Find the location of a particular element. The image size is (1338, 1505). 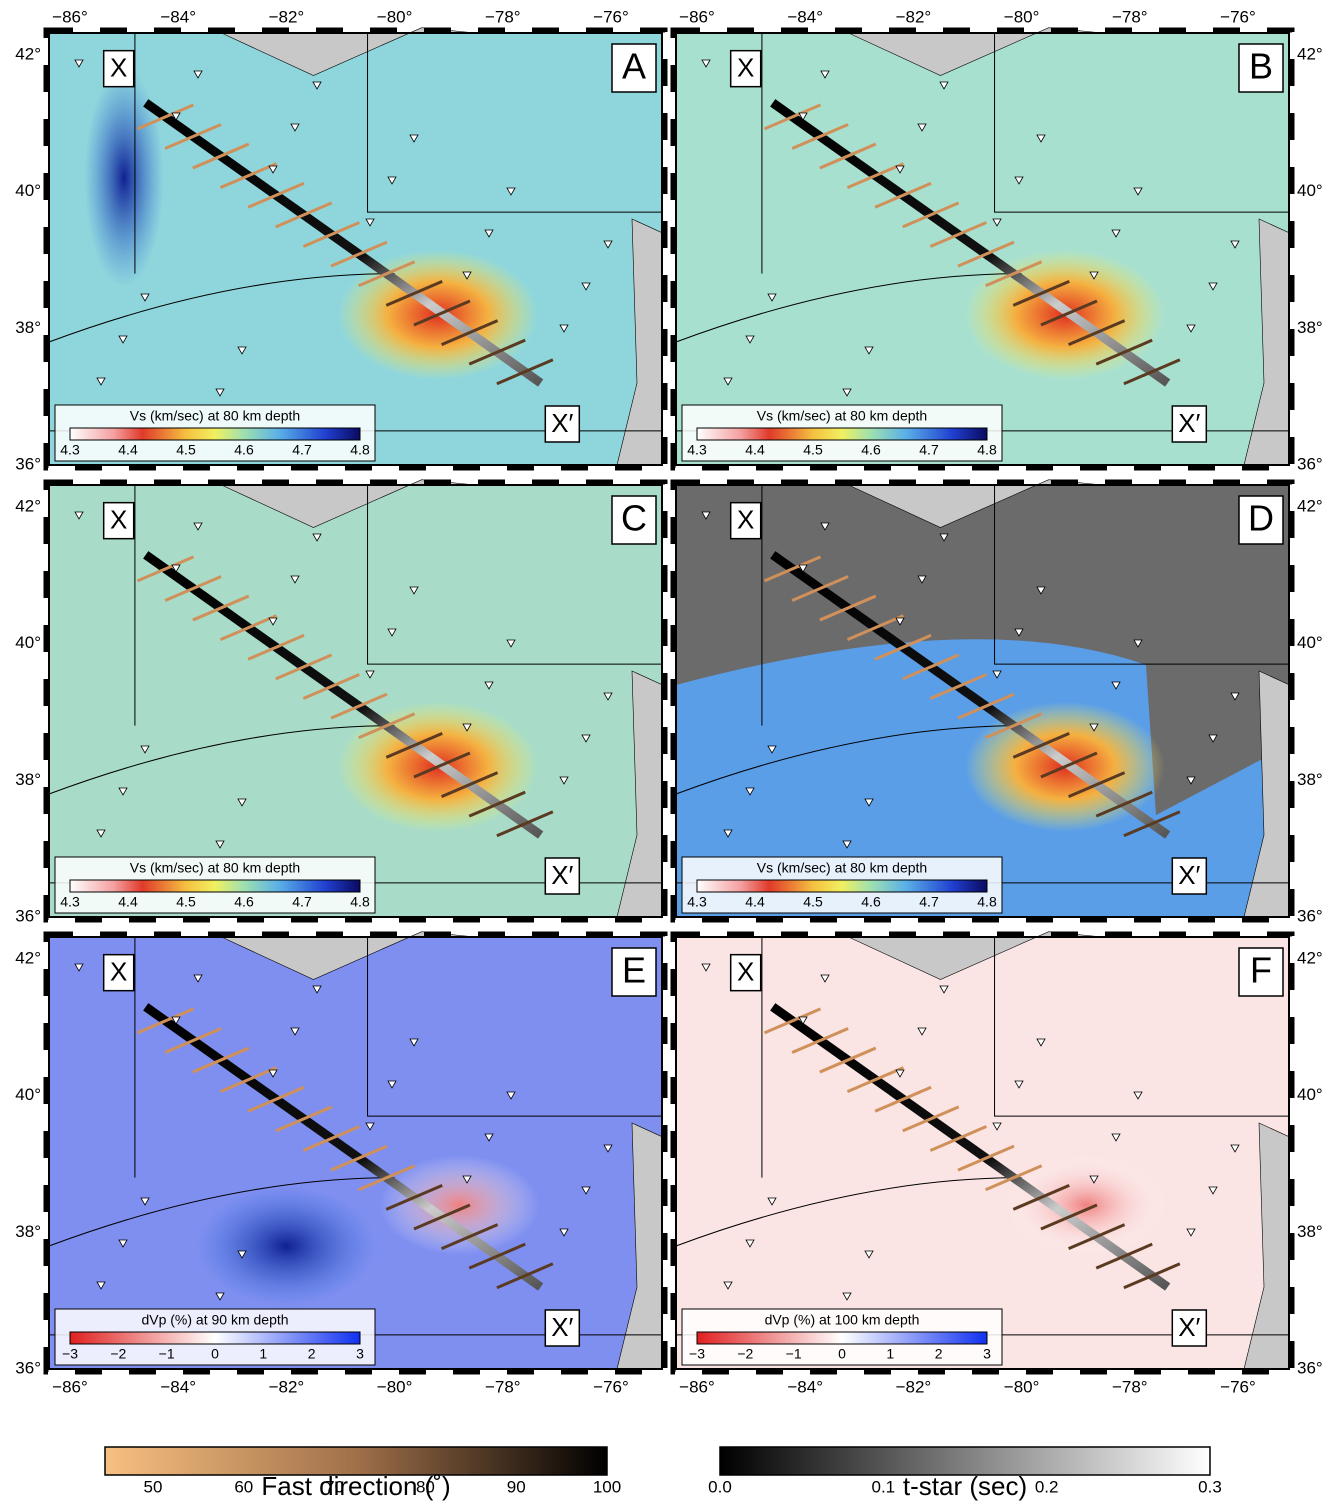

profile-start-label-box is located at coordinates (118, 972).